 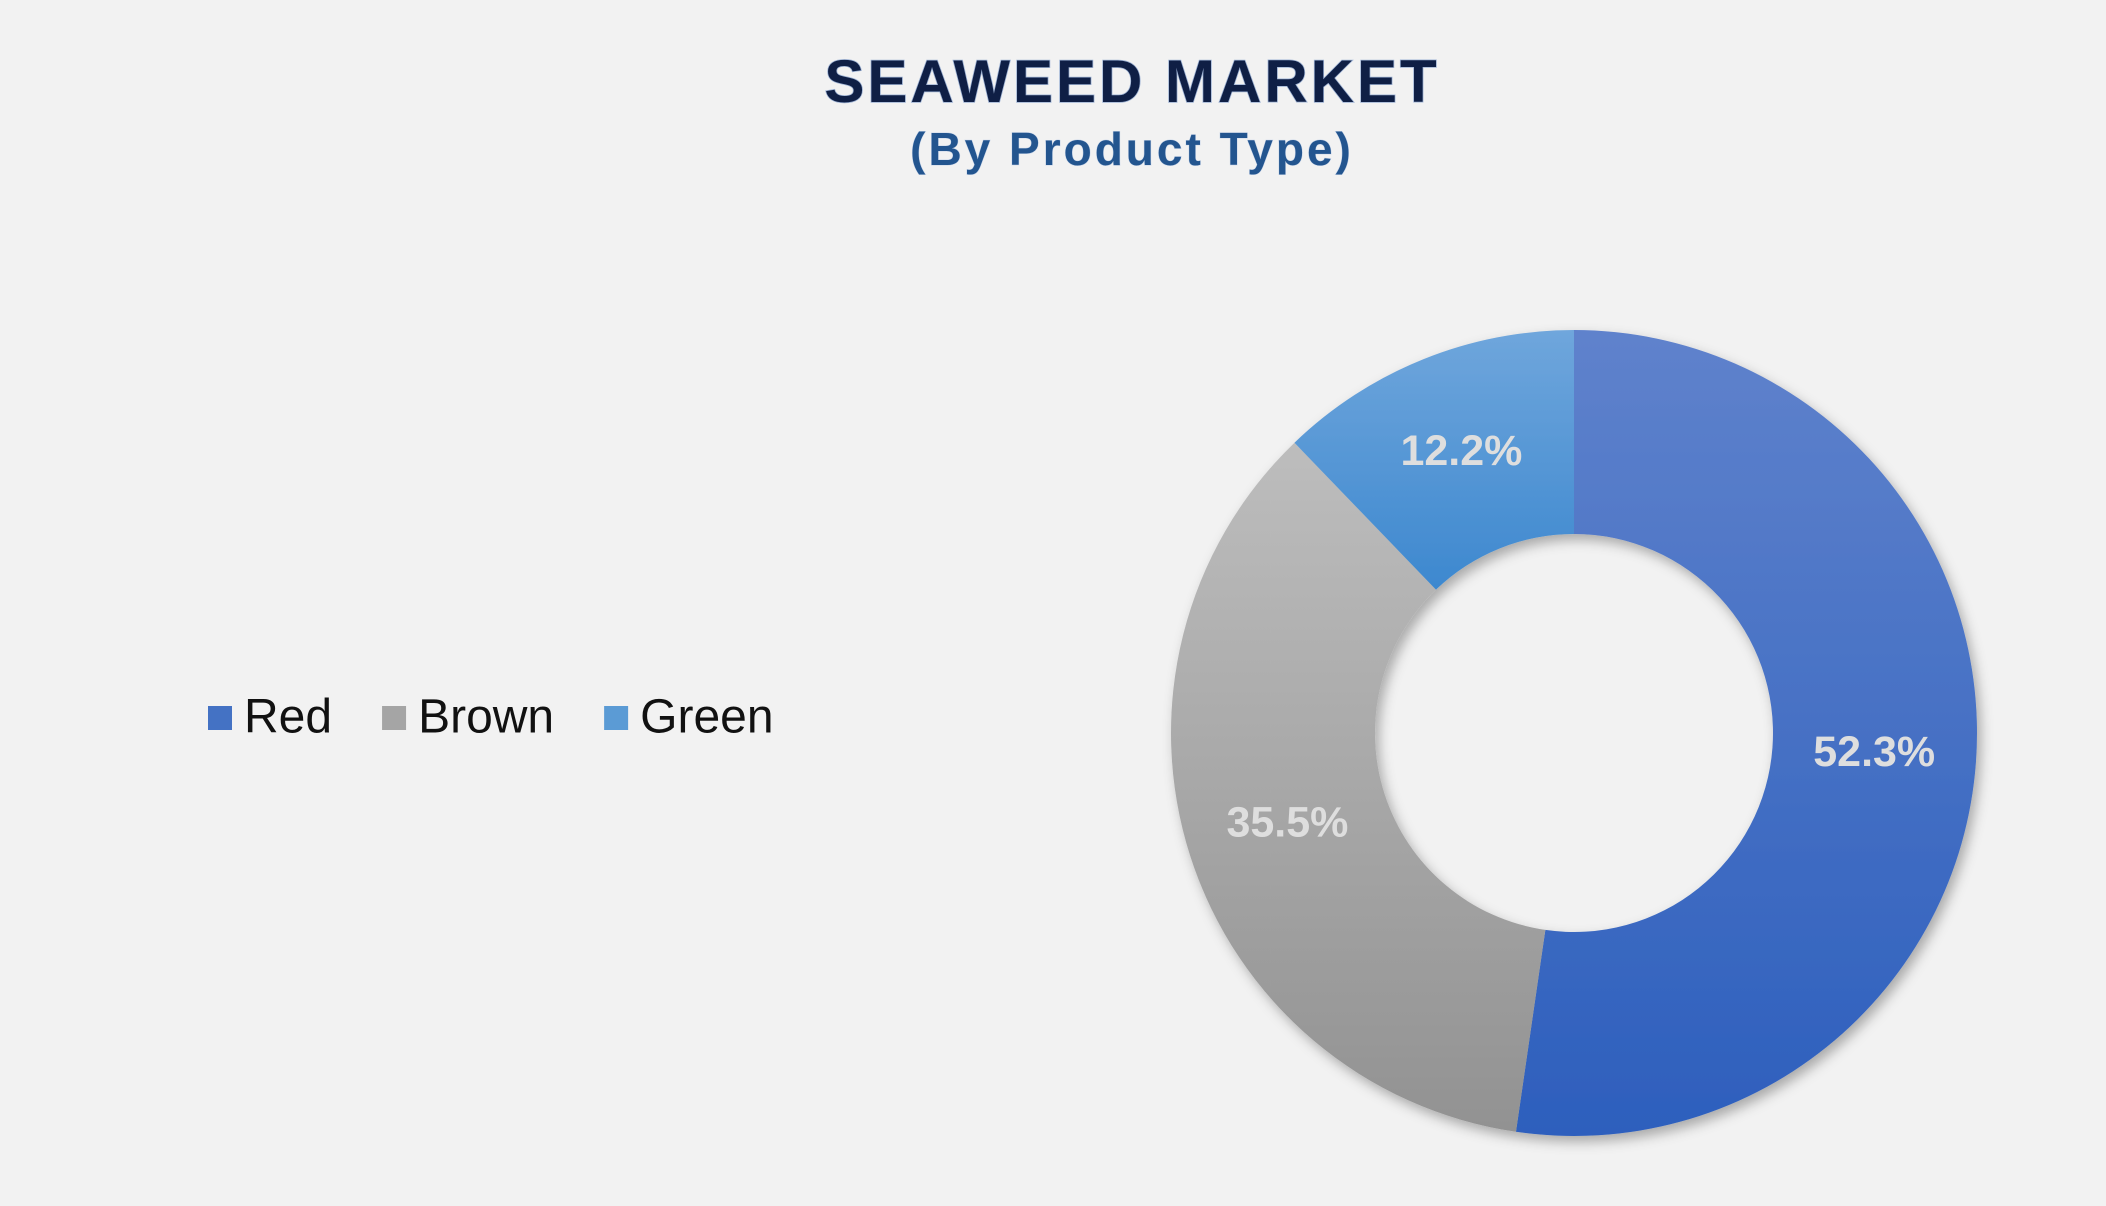 I want to click on value-label: 52.3%, so click(x=1874, y=752).